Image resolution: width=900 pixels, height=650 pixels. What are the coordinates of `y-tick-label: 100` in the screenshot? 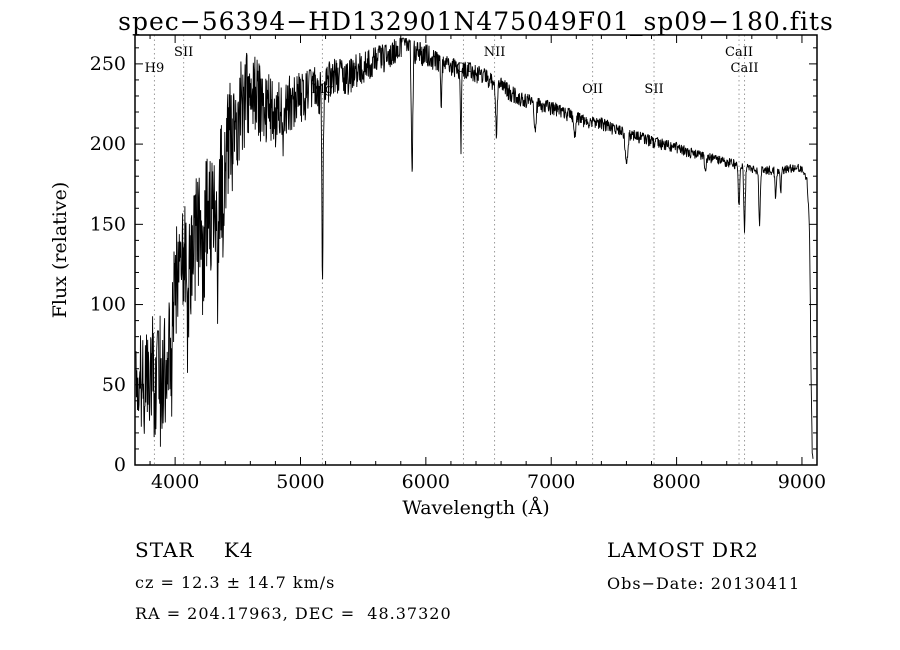 It's located at (108, 305).